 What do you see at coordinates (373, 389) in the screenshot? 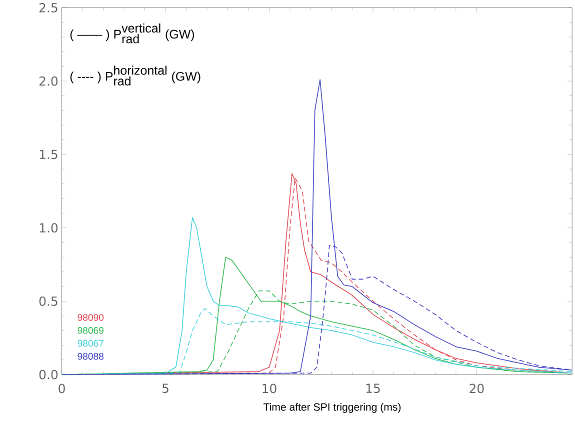
I see `x-tick-label: 15` at bounding box center [373, 389].